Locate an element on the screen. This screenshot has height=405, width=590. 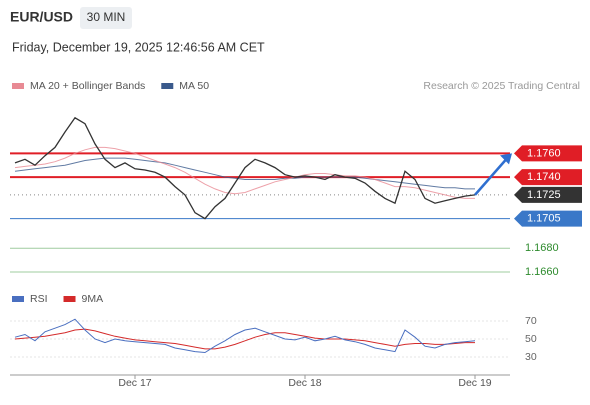
level-label: 1.1760 is located at coordinates (544, 153).